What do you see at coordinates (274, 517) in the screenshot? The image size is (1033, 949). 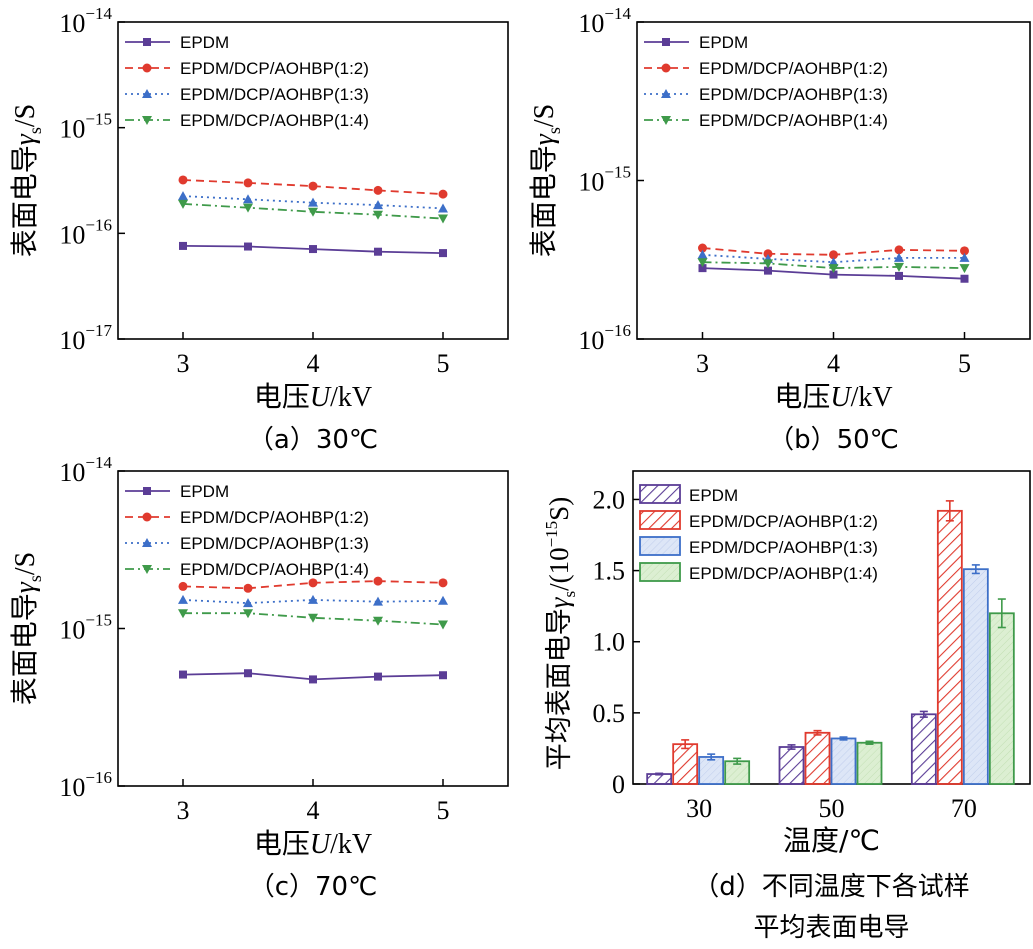 I see `legend-label-1: EPDM/DCP/AOHBP(1:2)` at bounding box center [274, 517].